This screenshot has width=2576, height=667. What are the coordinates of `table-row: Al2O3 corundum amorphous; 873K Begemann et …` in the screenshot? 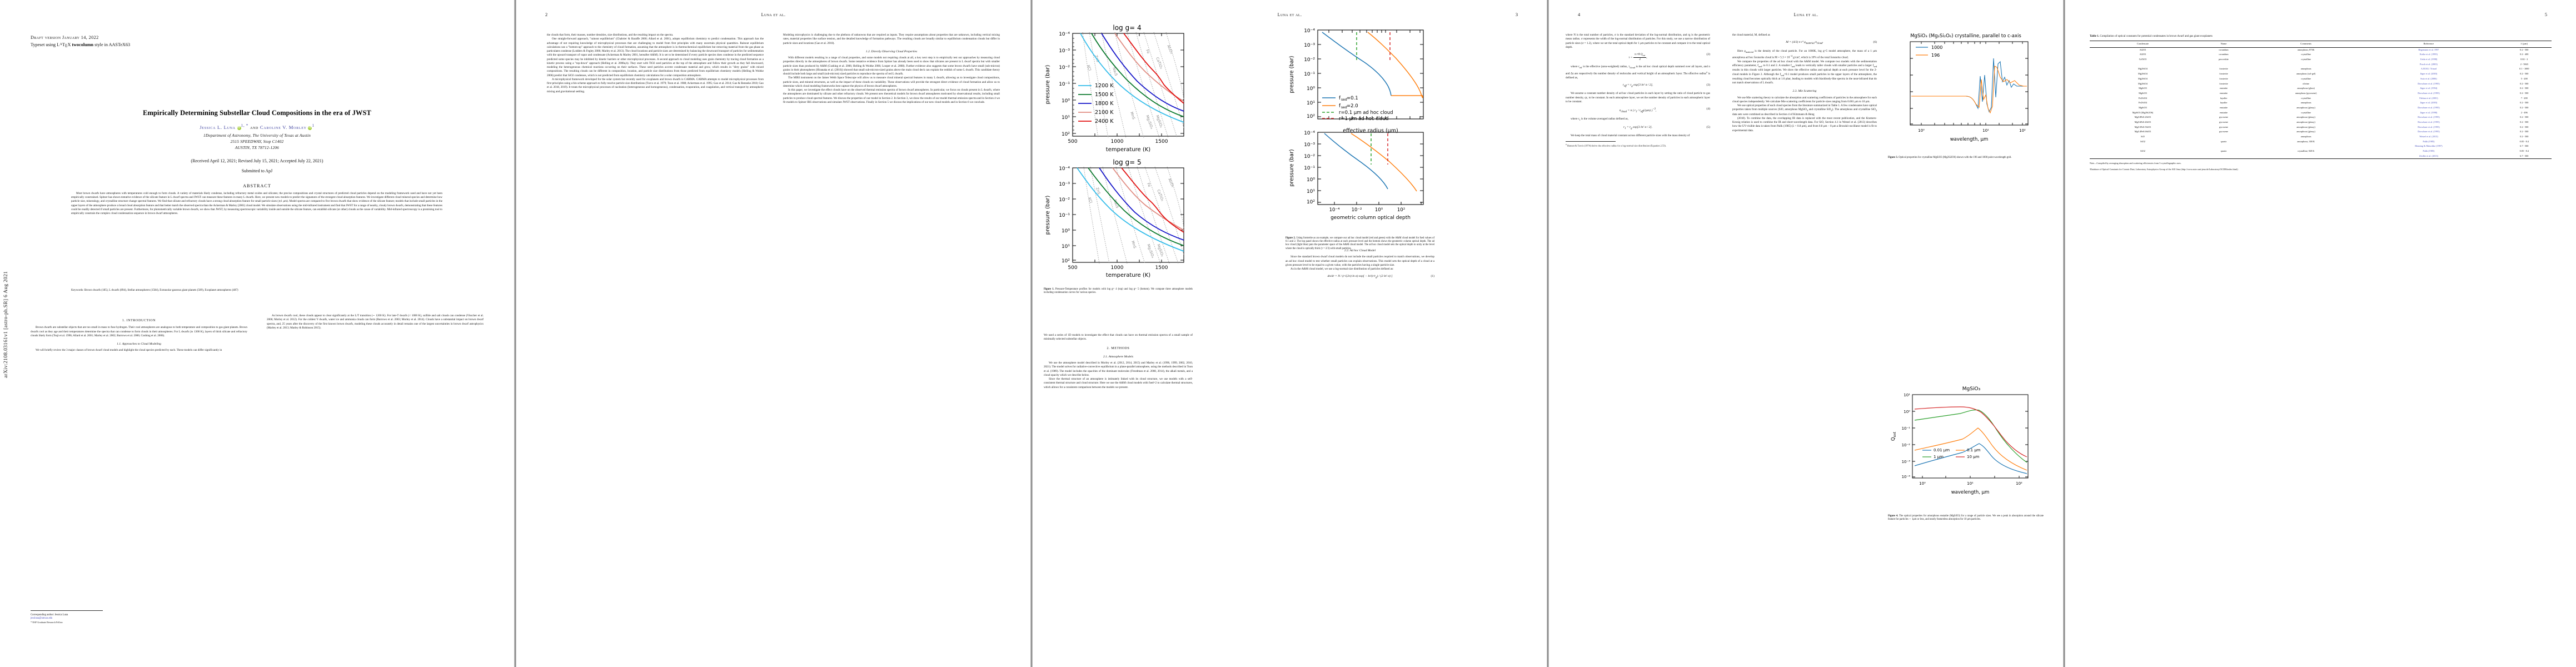 It's located at (2321, 49).